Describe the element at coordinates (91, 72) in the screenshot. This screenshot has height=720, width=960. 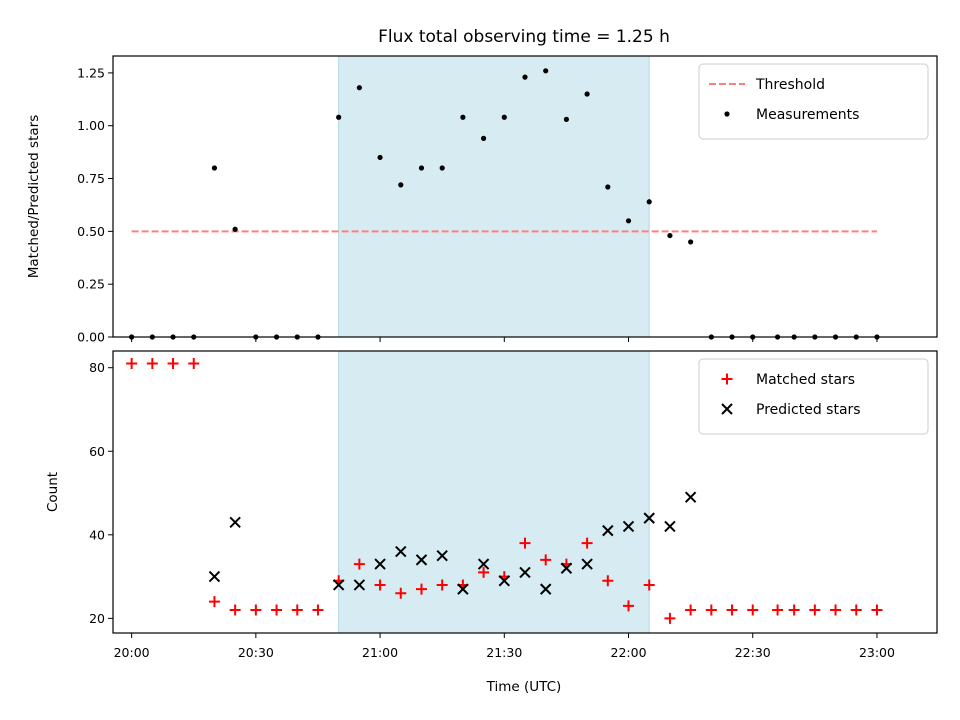
I see `y-tick-label: 1.25` at that location.